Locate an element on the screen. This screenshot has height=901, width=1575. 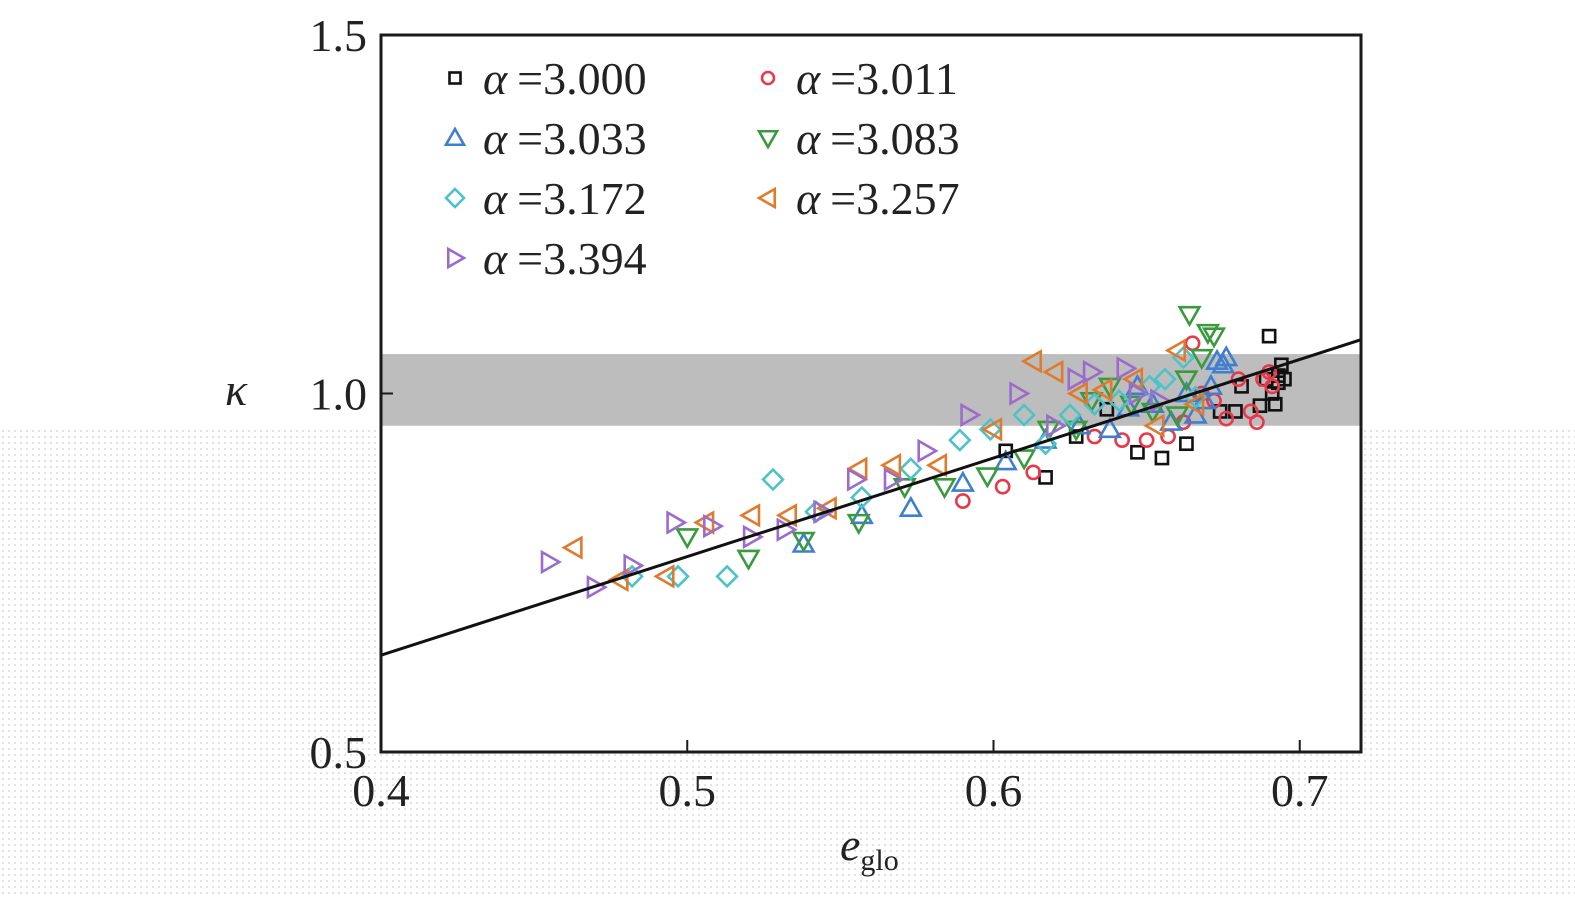
legend-value: =3.394 is located at coordinates (581, 258).